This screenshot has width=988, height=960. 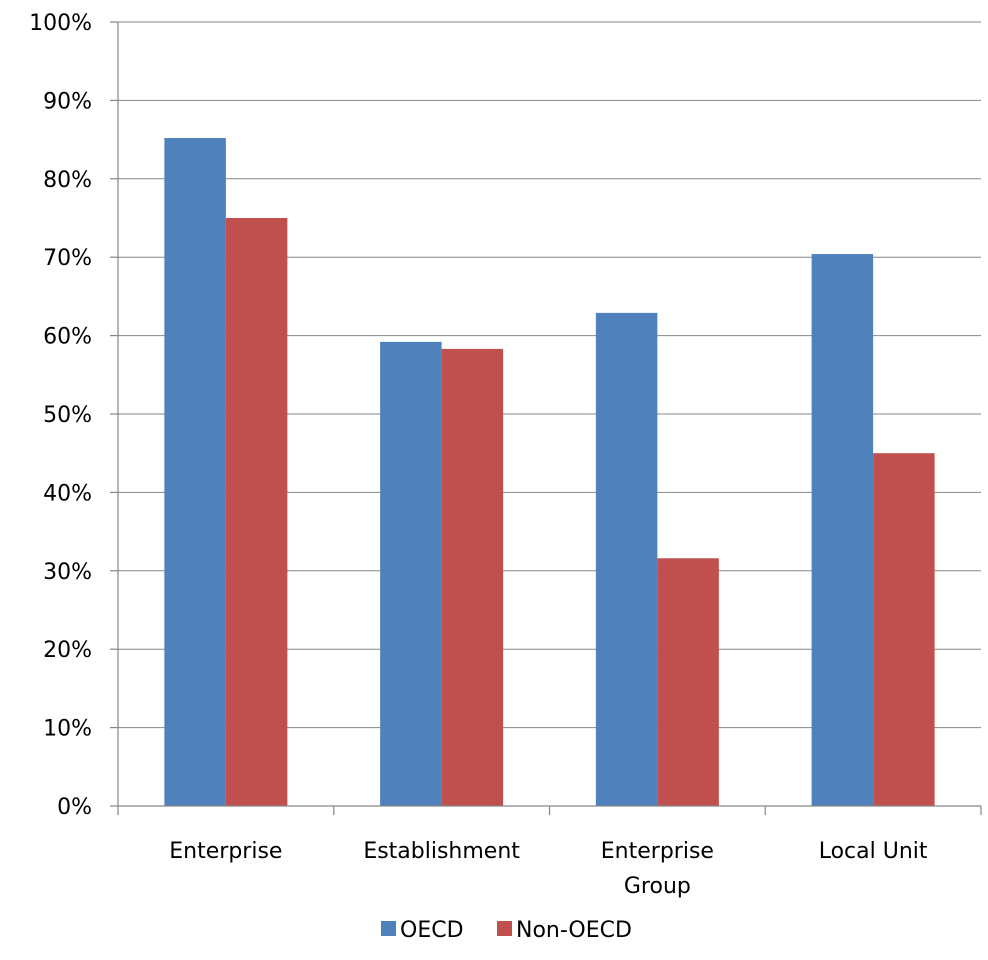 What do you see at coordinates (388, 928) in the screenshot?
I see `legend-swatch-oecd` at bounding box center [388, 928].